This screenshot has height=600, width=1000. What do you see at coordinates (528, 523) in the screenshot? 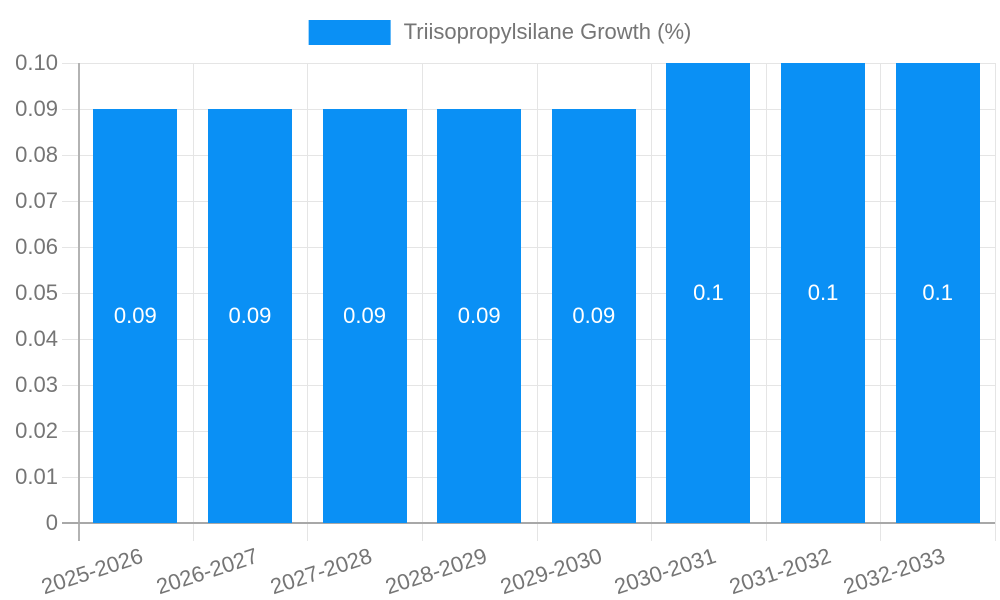
I see `x-axis-line` at bounding box center [528, 523].